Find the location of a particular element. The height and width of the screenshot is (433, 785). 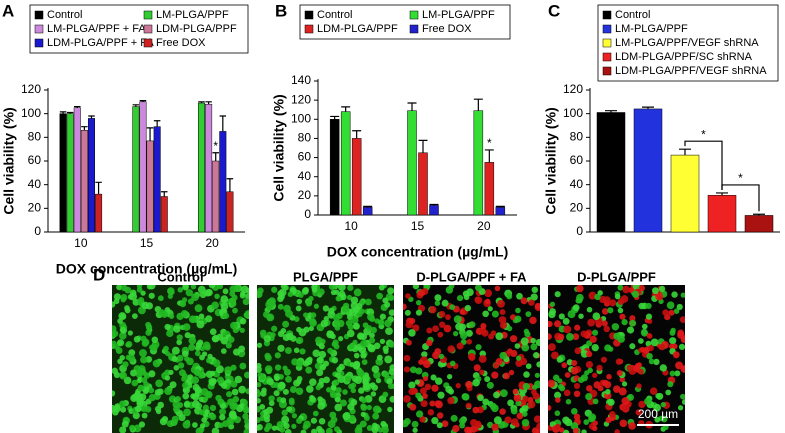

x-tick-label: 10 is located at coordinates (351, 226).